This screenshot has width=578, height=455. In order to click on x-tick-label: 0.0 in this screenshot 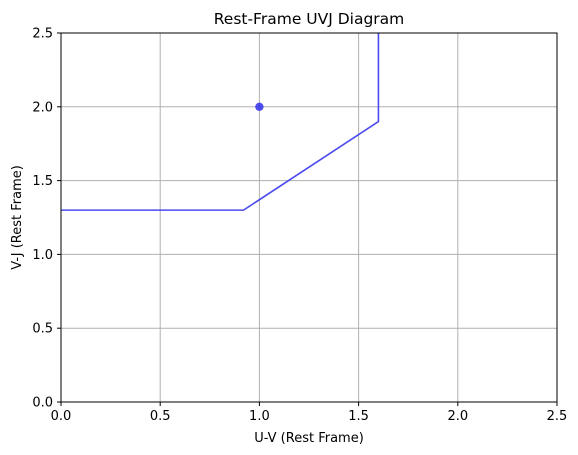, I will do `click(61, 416)`.